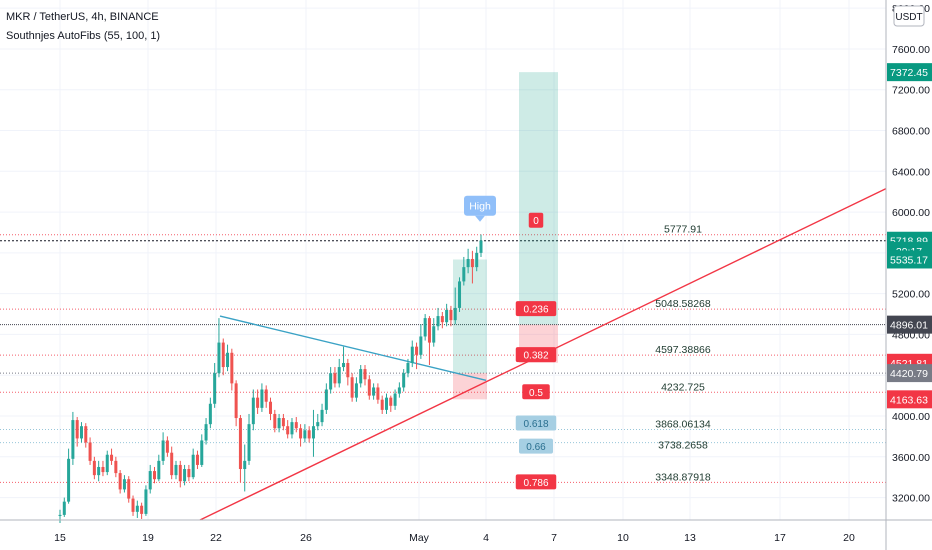  I want to click on currency-badge: USDT, so click(908, 17).